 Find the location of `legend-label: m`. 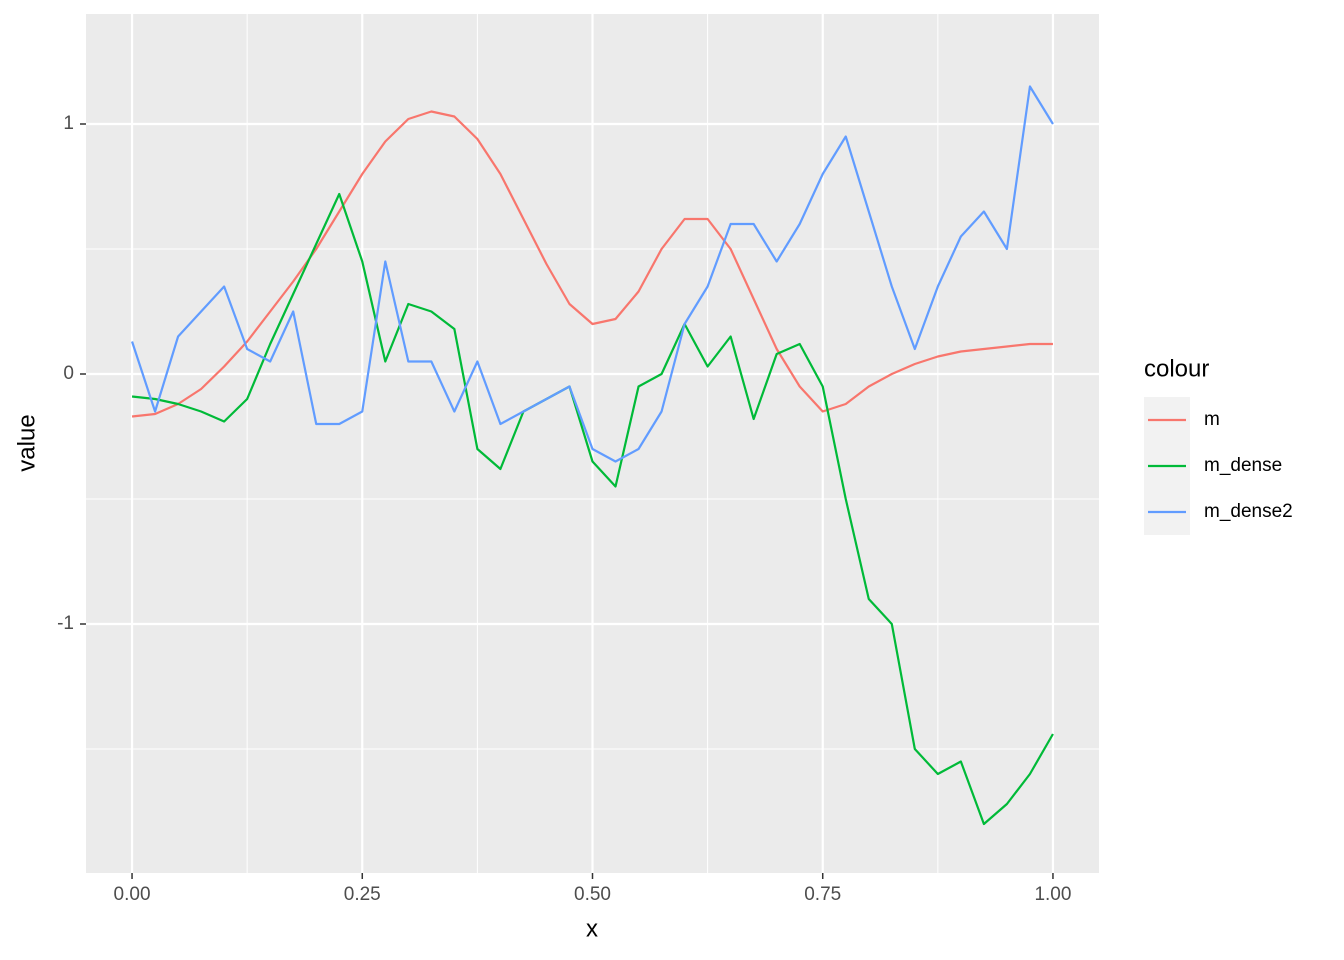

legend-label: m is located at coordinates (1212, 419).